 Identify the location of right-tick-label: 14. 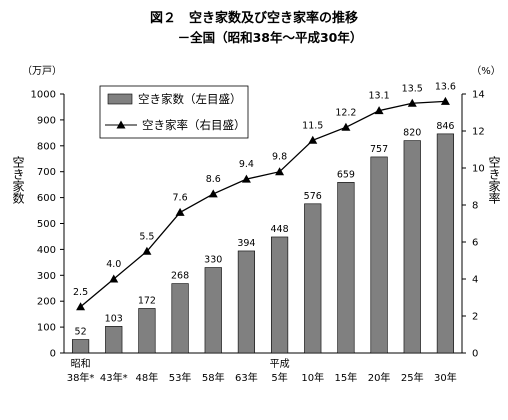
(478, 95).